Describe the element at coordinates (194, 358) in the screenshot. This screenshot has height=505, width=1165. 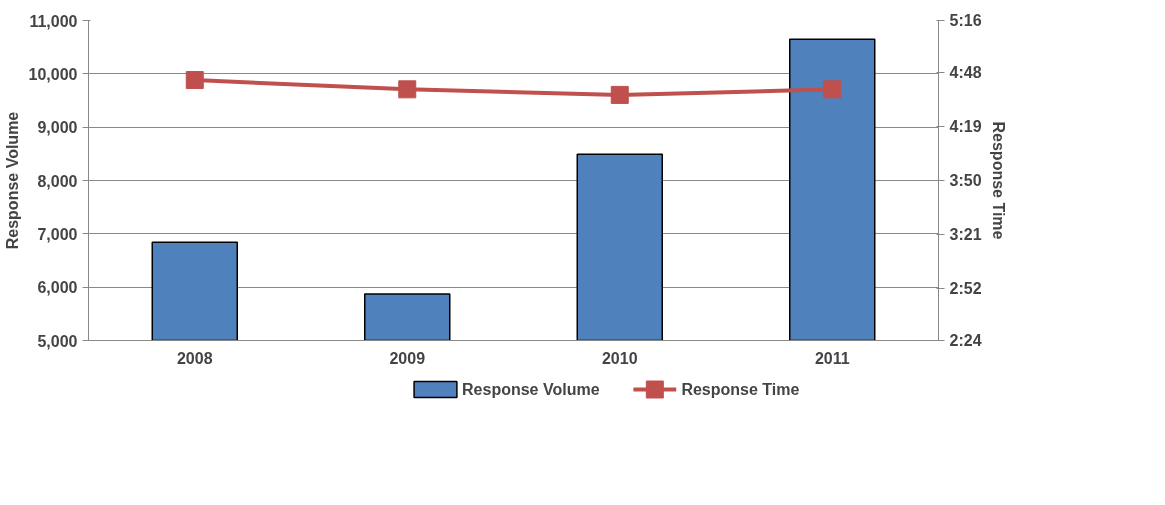
I see `x-tick-label: 2008` at that location.